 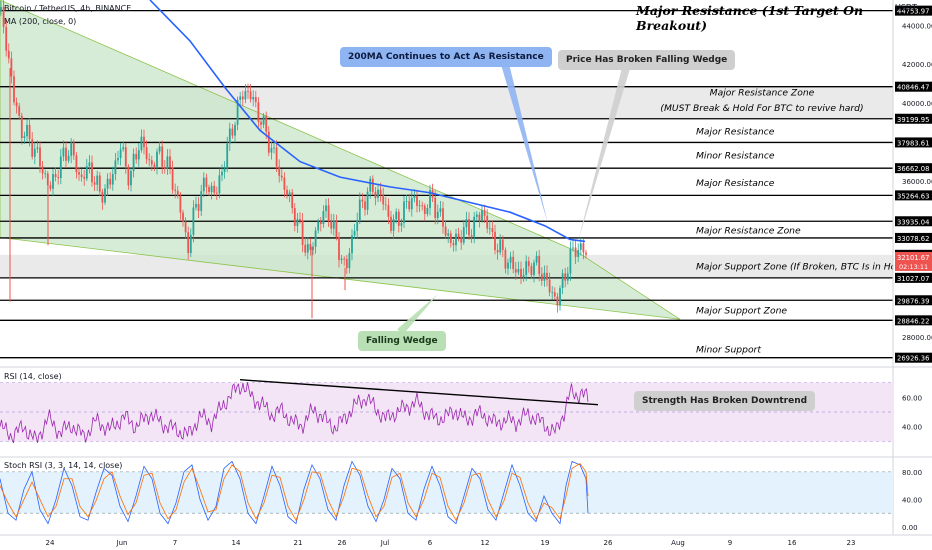 I want to click on level-label-0: Major Resistance Zone, so click(x=762, y=92).